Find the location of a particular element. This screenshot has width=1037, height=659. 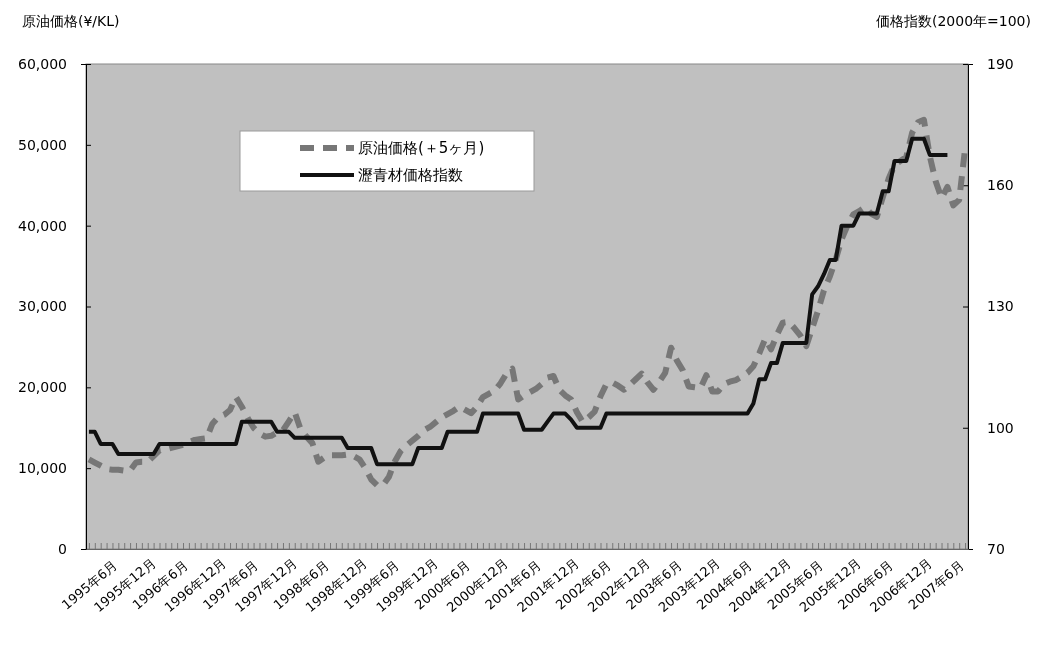

y2-tick-label: 100 is located at coordinates (1000, 427).